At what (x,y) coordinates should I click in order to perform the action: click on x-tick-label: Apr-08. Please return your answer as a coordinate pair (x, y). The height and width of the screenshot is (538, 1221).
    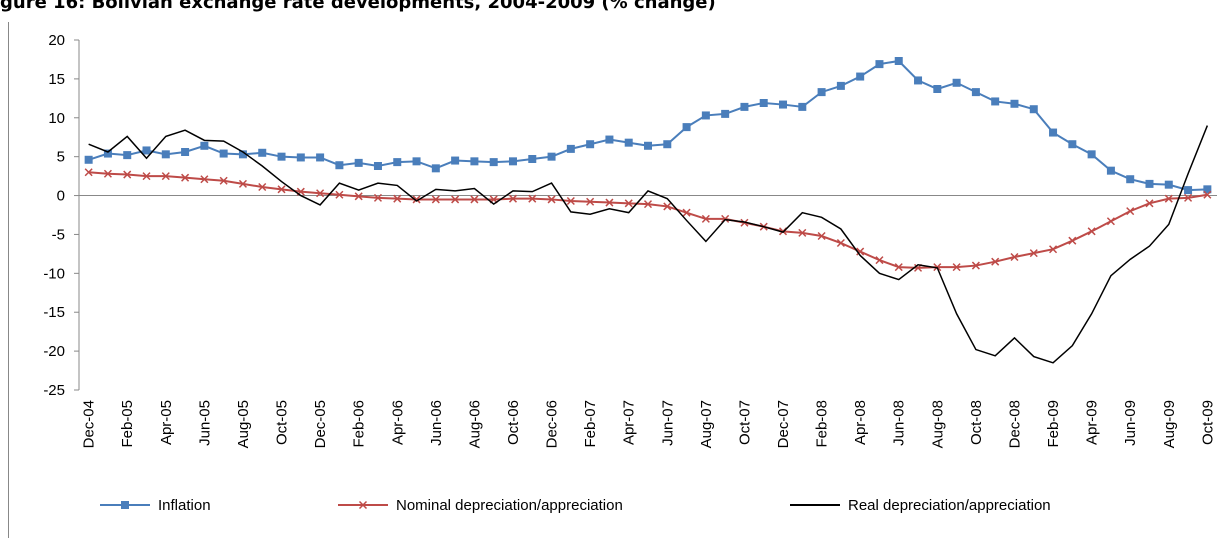
    Looking at the image, I should click on (860, 422).